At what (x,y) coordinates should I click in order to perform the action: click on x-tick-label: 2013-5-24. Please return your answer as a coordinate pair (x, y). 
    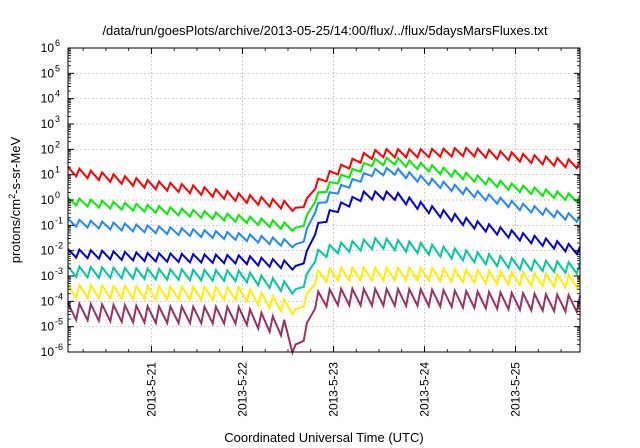
    Looking at the image, I should click on (425, 389).